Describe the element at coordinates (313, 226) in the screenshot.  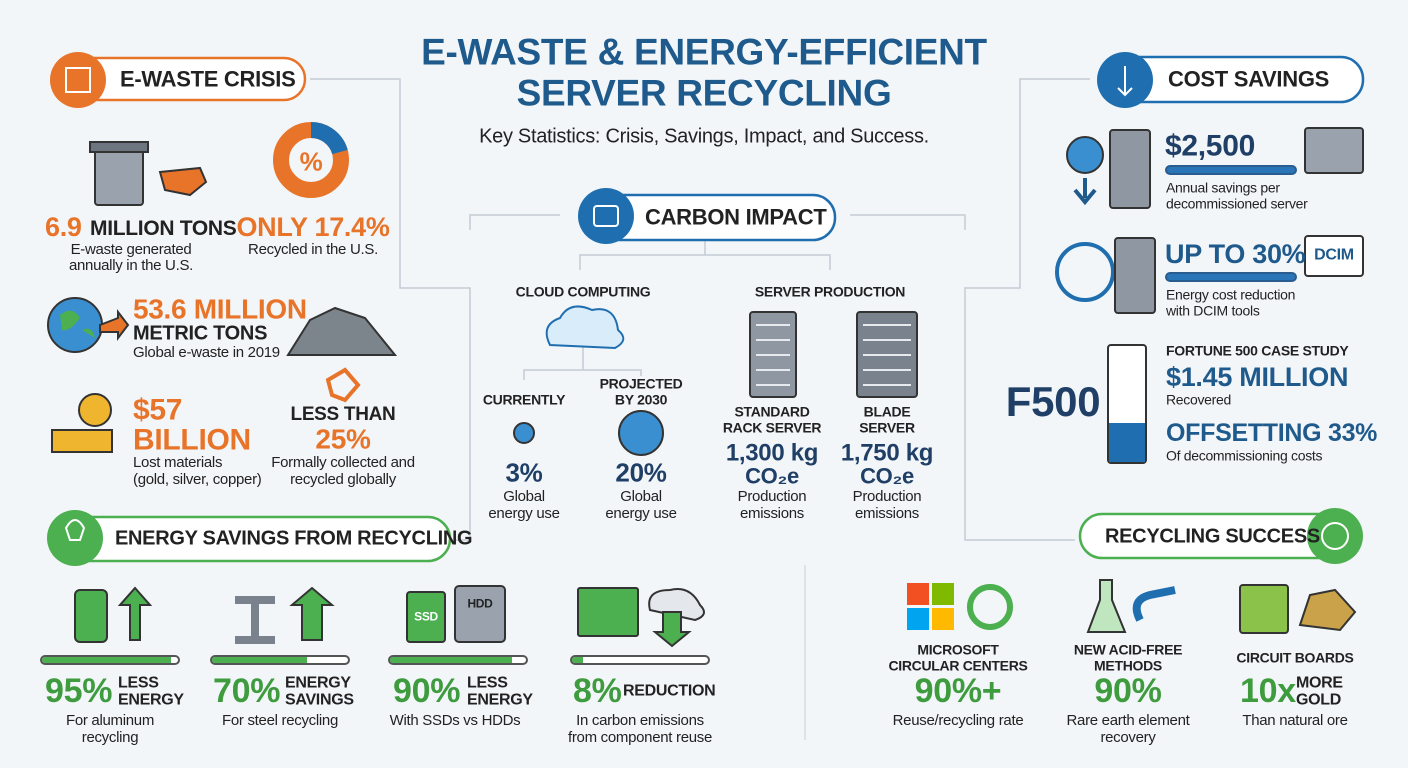
I see `stat-value: ONLY 17.4%` at that location.